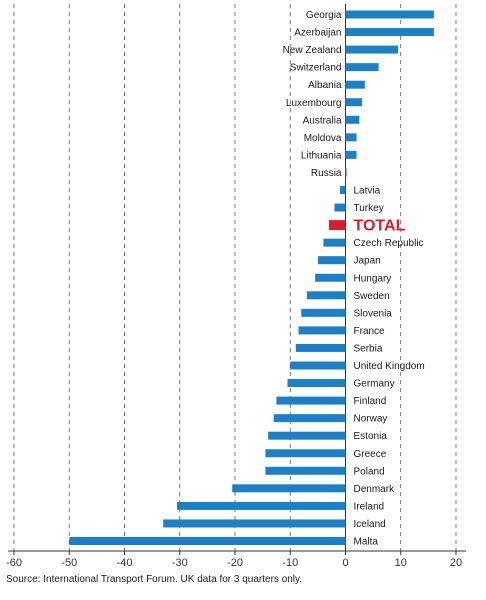 This screenshot has width=486, height=600. What do you see at coordinates (207, 541) in the screenshot?
I see `bar-malta` at bounding box center [207, 541].